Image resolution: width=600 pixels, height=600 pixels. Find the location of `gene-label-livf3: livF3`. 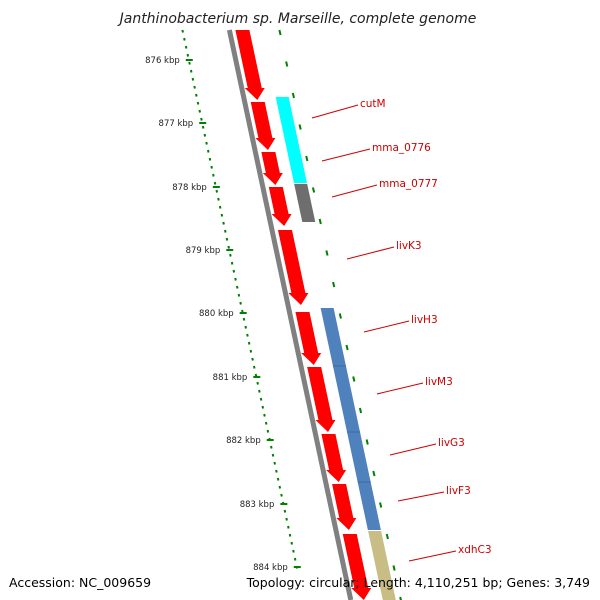

gene-label-livf3: livF3 is located at coordinates (458, 491).